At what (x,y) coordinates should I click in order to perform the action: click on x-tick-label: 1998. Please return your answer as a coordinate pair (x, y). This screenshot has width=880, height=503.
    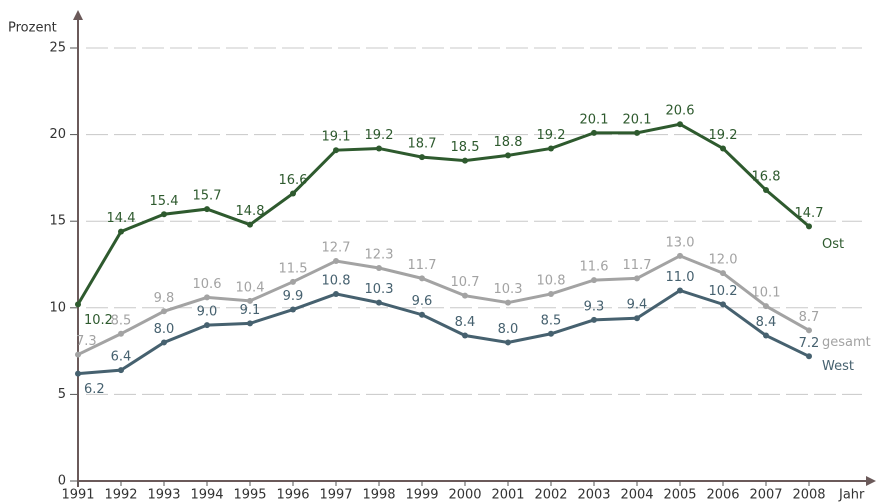
    Looking at the image, I should click on (378, 495).